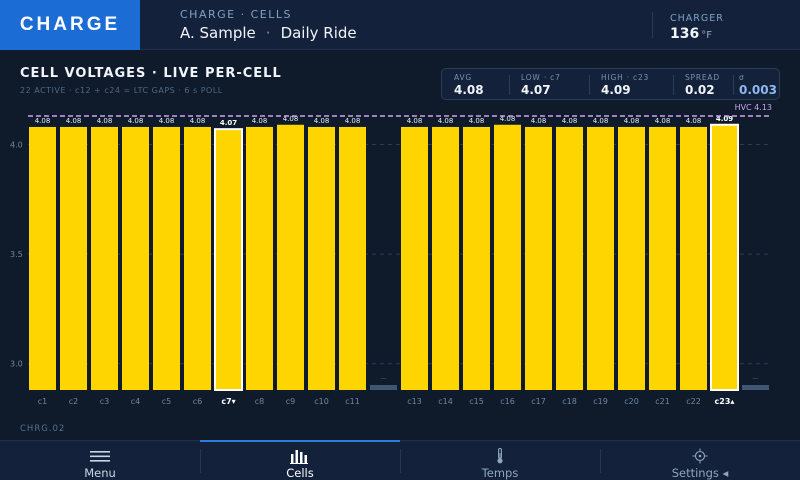  Describe the element at coordinates (445, 401) in the screenshot. I see `x-tick-label: c14` at that location.